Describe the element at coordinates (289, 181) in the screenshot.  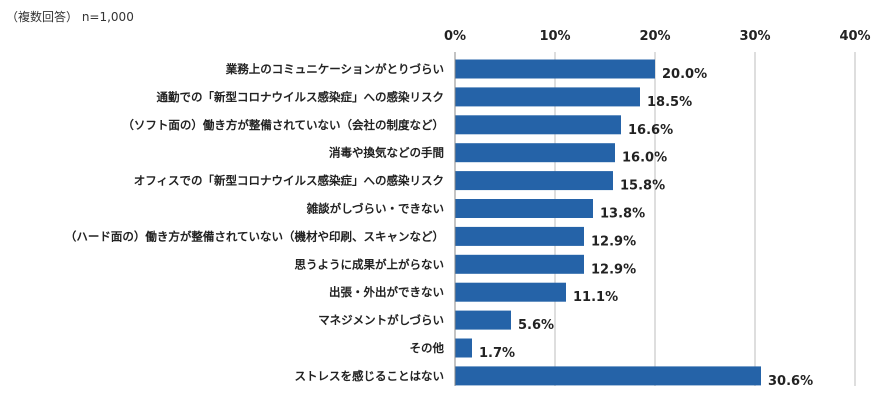
I see `category-label-4: オフィスでの「新型コロナウイルス感染症」への感染リスク` at that location.